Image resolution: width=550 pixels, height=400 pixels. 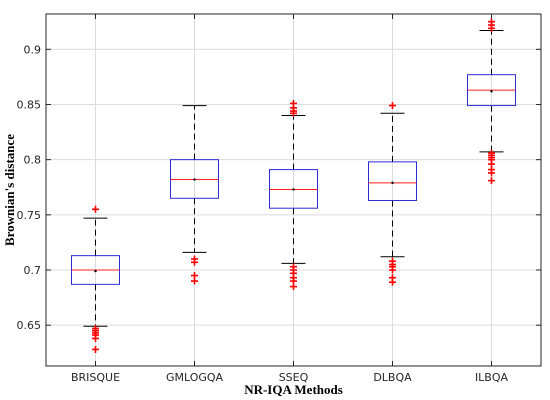 I want to click on box-sseq, so click(x=293, y=195).